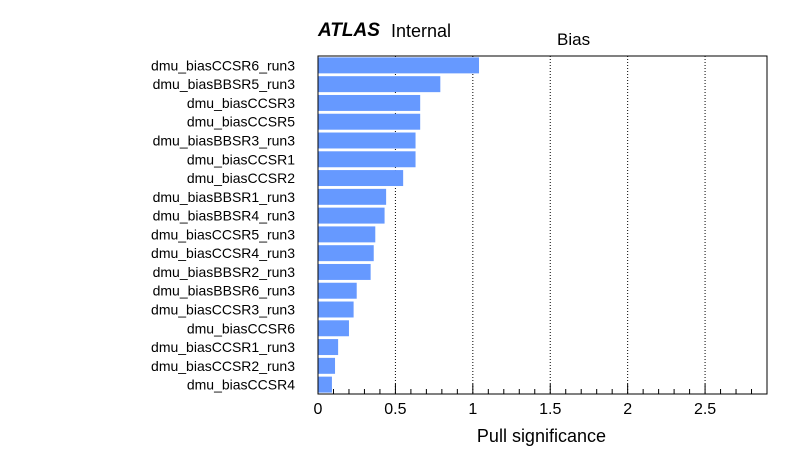 The height and width of the screenshot is (452, 796). What do you see at coordinates (224, 141) in the screenshot?
I see `y-tick-label: dmu_biasBBSR3_run3` at bounding box center [224, 141].